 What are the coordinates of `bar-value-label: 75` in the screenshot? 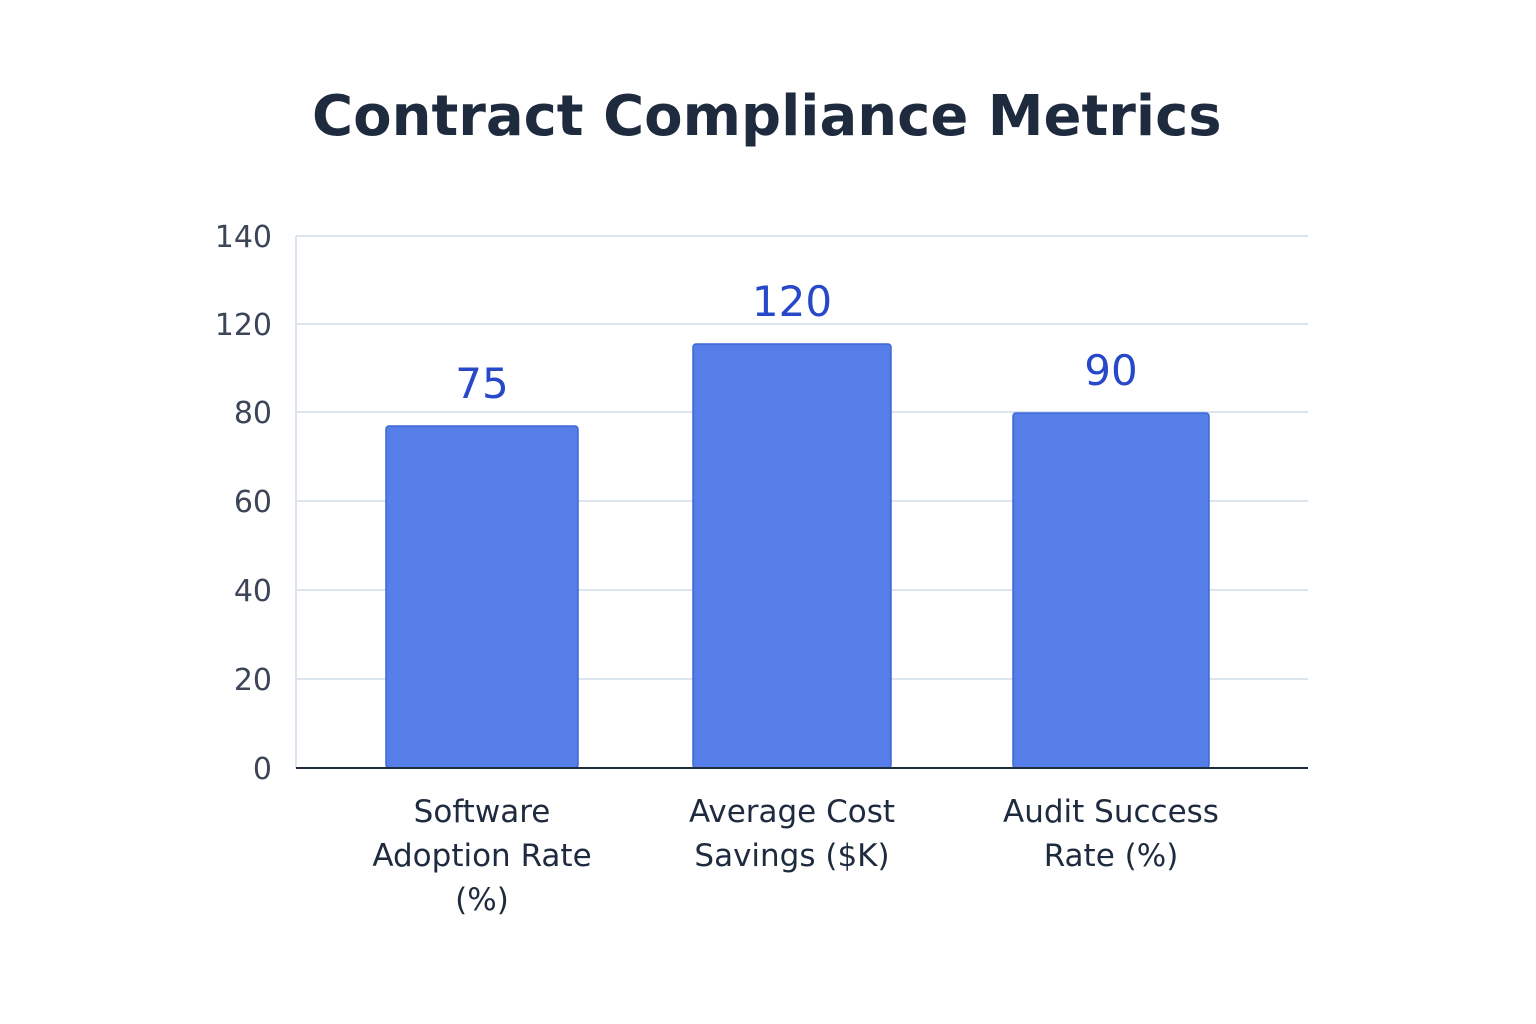 It's located at (481, 383).